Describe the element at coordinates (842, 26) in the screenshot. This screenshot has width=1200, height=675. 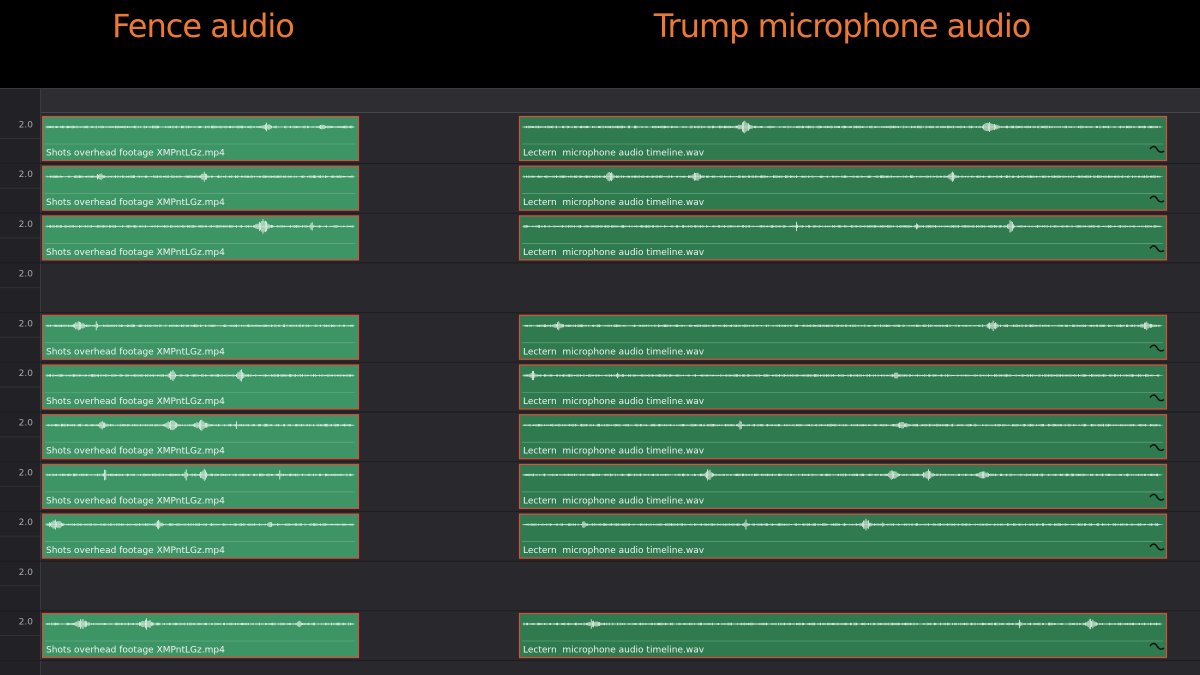
I see `mic-title: Trump microphone audio` at that location.